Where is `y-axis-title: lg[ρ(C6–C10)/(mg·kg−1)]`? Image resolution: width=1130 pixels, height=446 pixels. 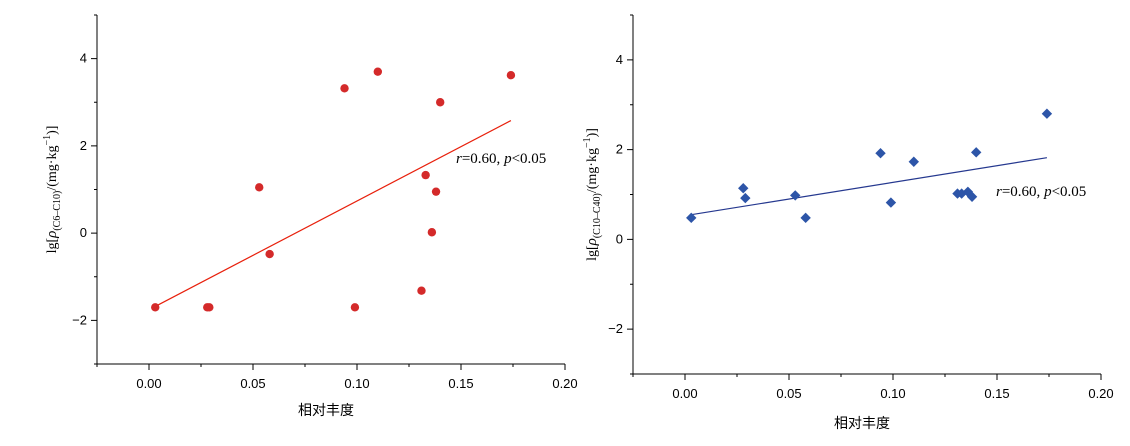 y-axis-title: lg[ρ(C6–C10)/(mg·kg−1)] is located at coordinates (52, 190).